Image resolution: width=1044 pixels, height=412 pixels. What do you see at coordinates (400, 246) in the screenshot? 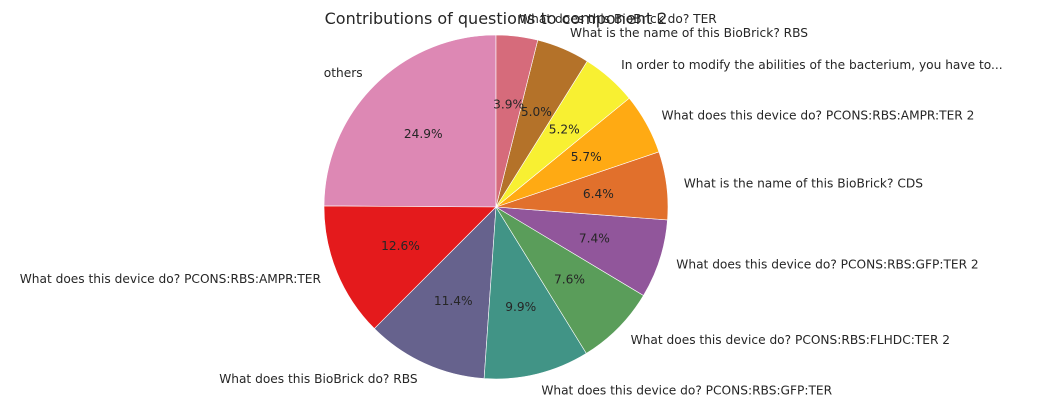
I see `slice-percent-label: 12.6%` at bounding box center [400, 246].